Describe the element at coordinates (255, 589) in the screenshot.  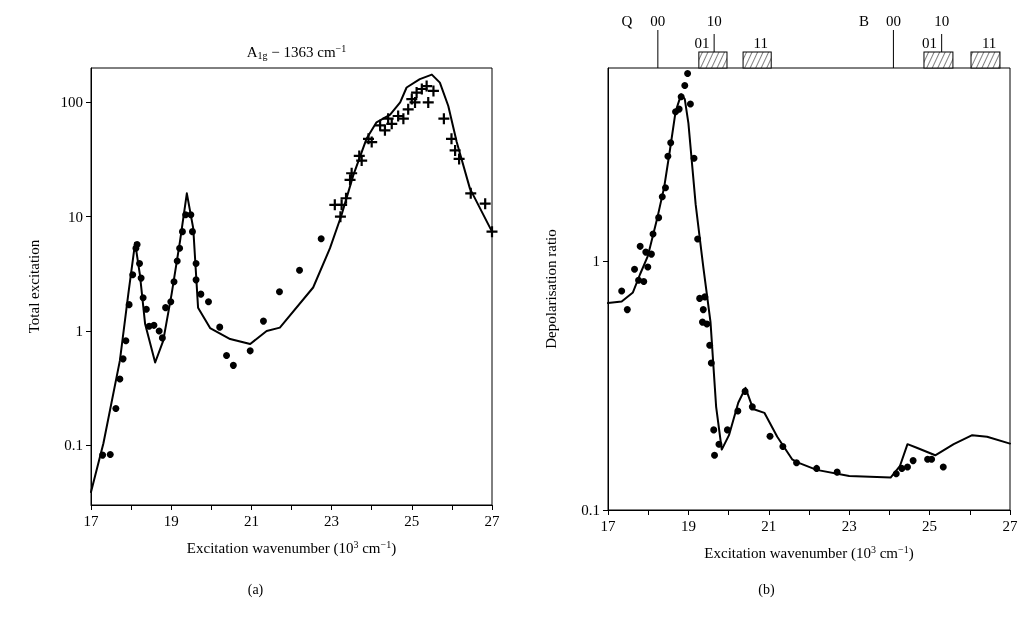
I see `text: (a)` at that location.